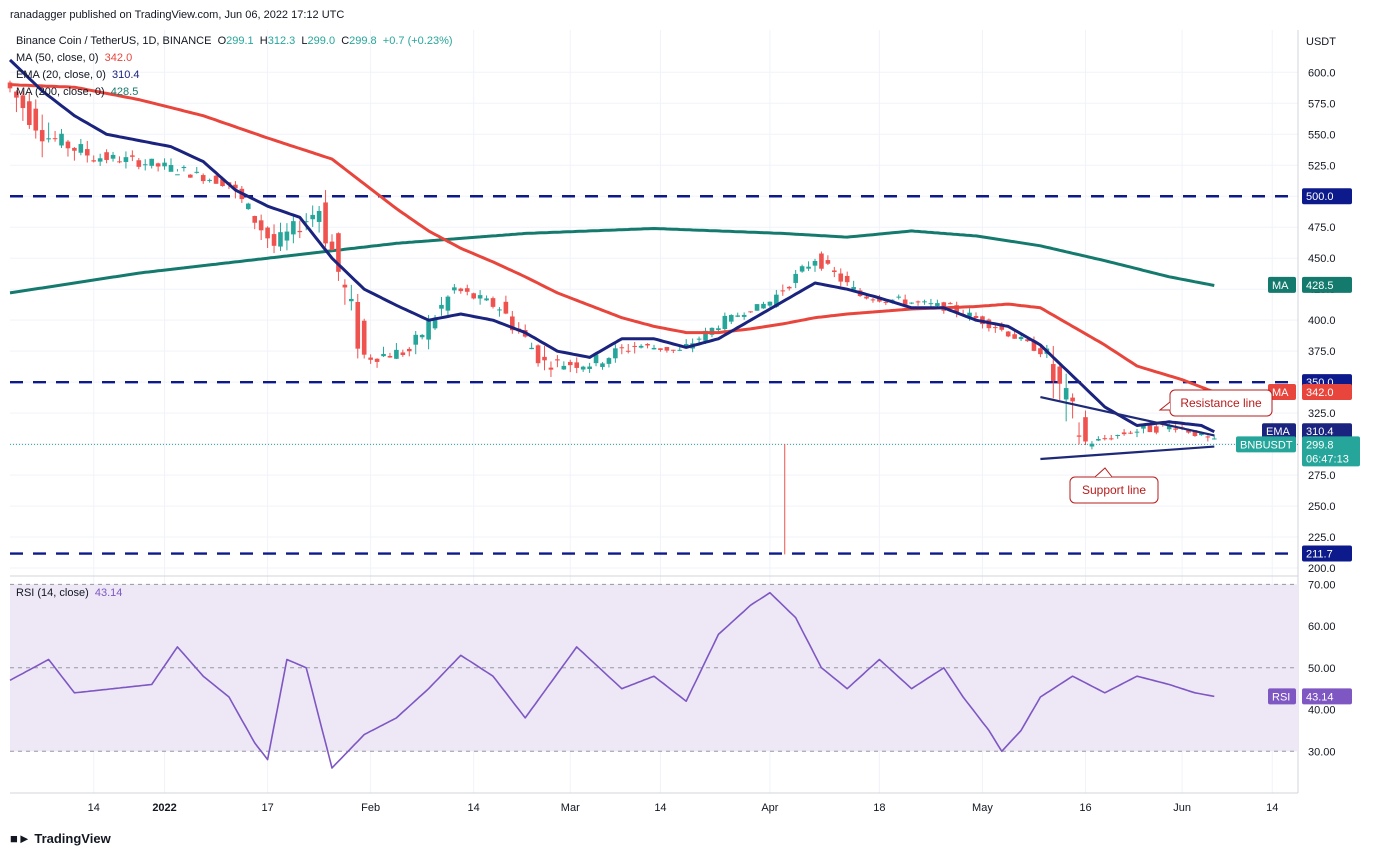 The height and width of the screenshot is (857, 1376). Describe the element at coordinates (1321, 42) in the screenshot. I see `y-axis-unit: USDT` at that location.